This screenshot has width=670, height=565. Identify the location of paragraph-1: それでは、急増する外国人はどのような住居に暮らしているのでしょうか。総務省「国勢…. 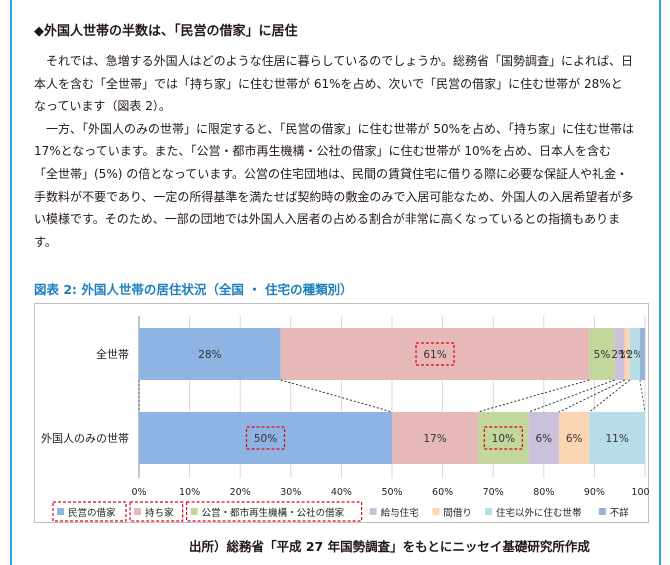
(334, 84).